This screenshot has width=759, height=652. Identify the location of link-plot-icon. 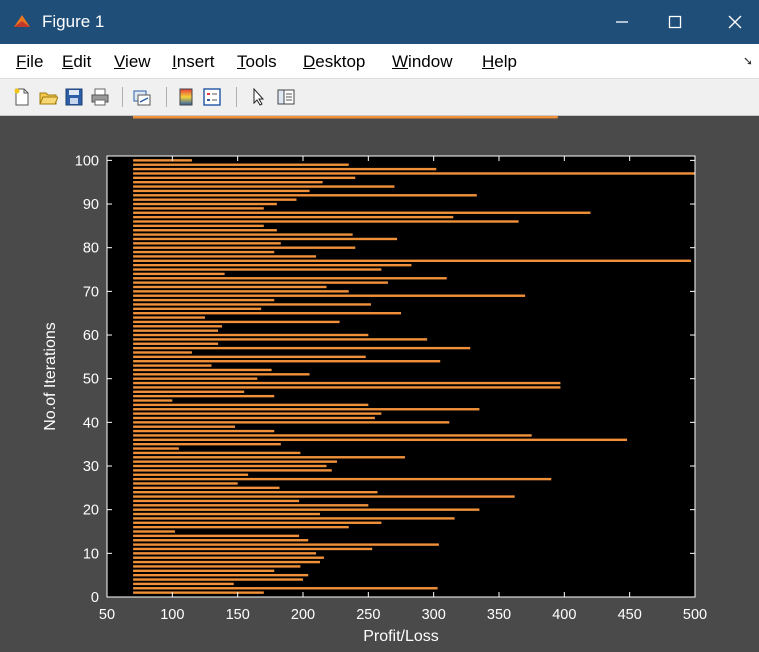
(142, 97).